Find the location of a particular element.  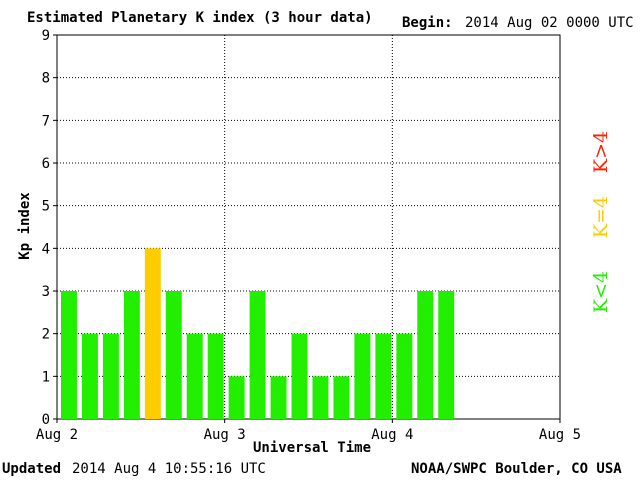

y-tick-label: 4 is located at coordinates (46, 249).